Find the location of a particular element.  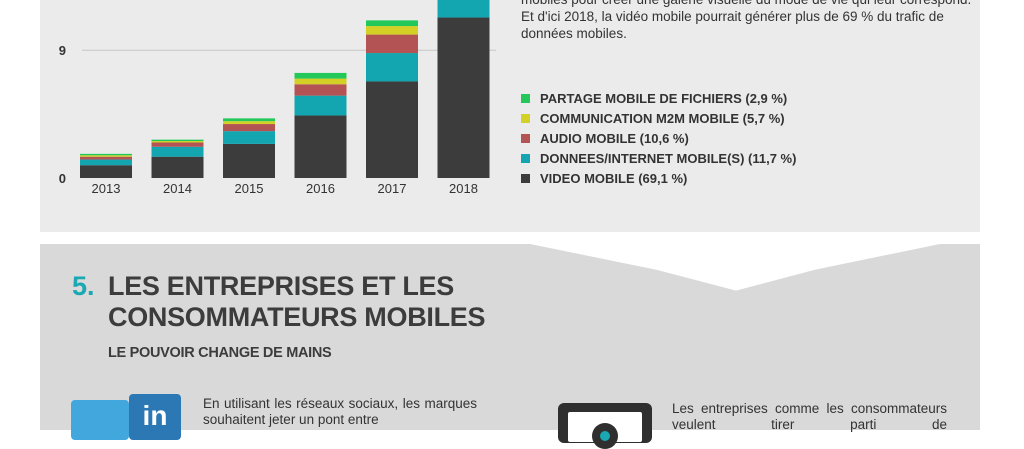

x-tick-label: 2014 is located at coordinates (177, 188).